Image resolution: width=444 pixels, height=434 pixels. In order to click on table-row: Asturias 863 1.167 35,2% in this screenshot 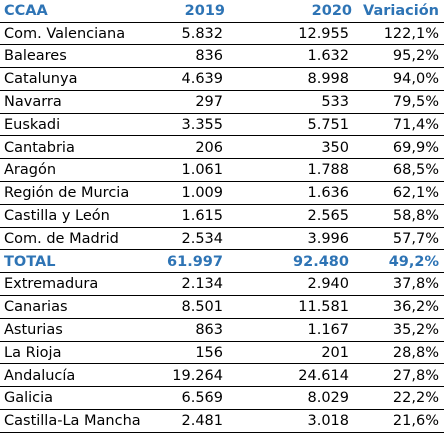, I will do `click(222, 330)`.